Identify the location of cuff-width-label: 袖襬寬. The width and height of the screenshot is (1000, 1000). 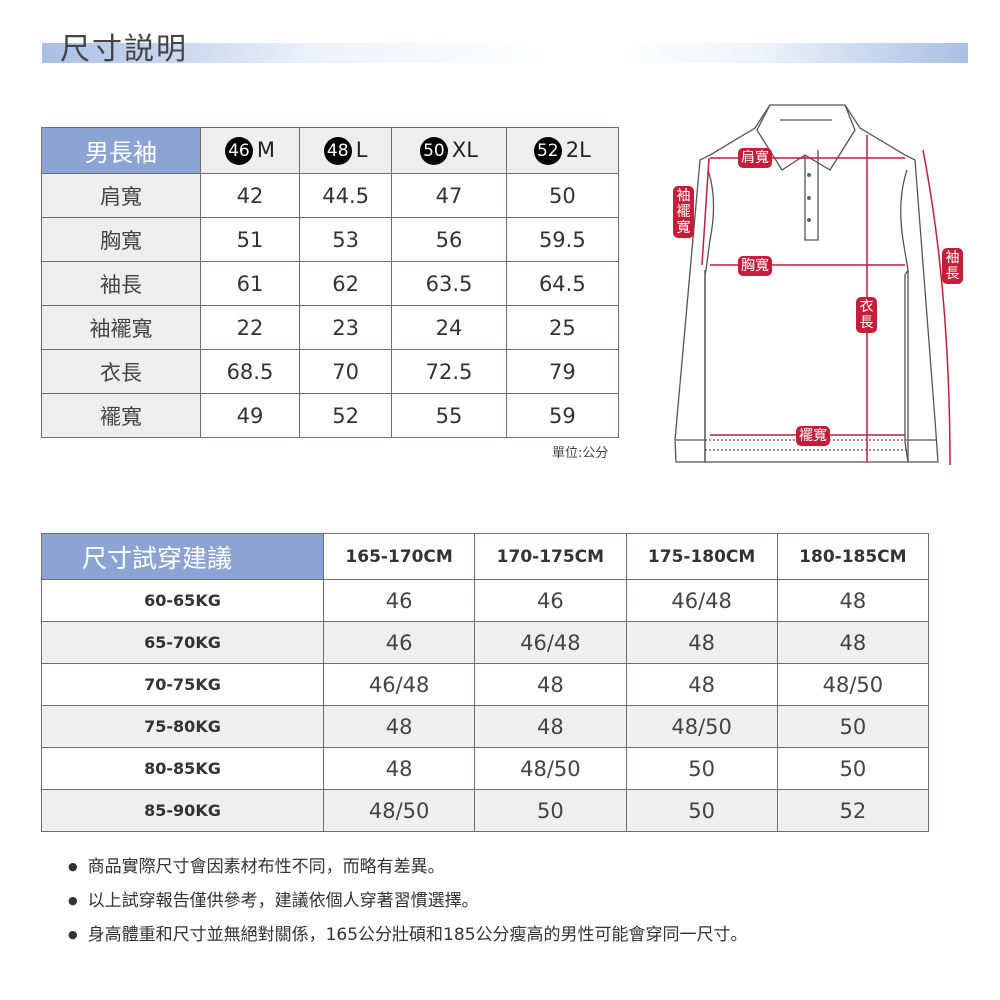
(683, 212).